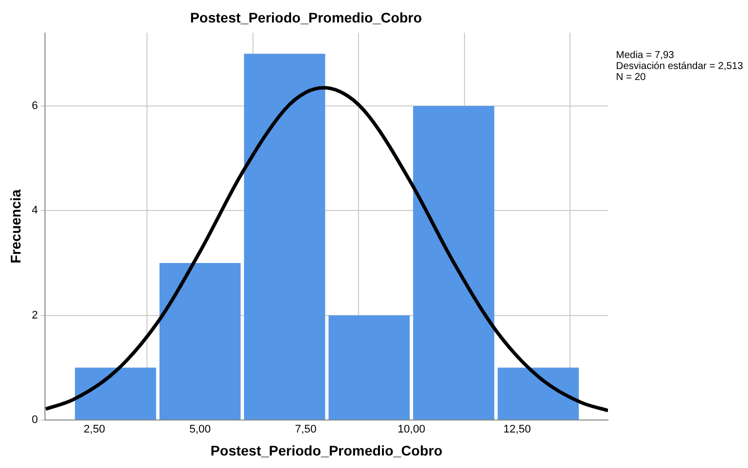 Image resolution: width=748 pixels, height=468 pixels. What do you see at coordinates (35, 106) in the screenshot?
I see `y-tick-label: 6` at bounding box center [35, 106].